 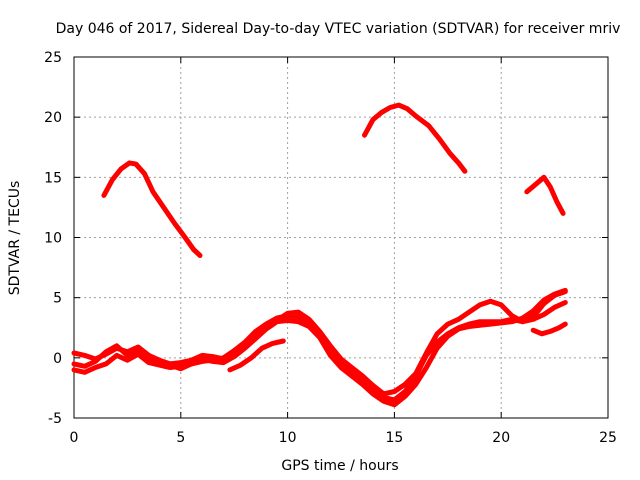 What do you see at coordinates (74, 438) in the screenshot?
I see `x-tick-label-0: 0` at bounding box center [74, 438].